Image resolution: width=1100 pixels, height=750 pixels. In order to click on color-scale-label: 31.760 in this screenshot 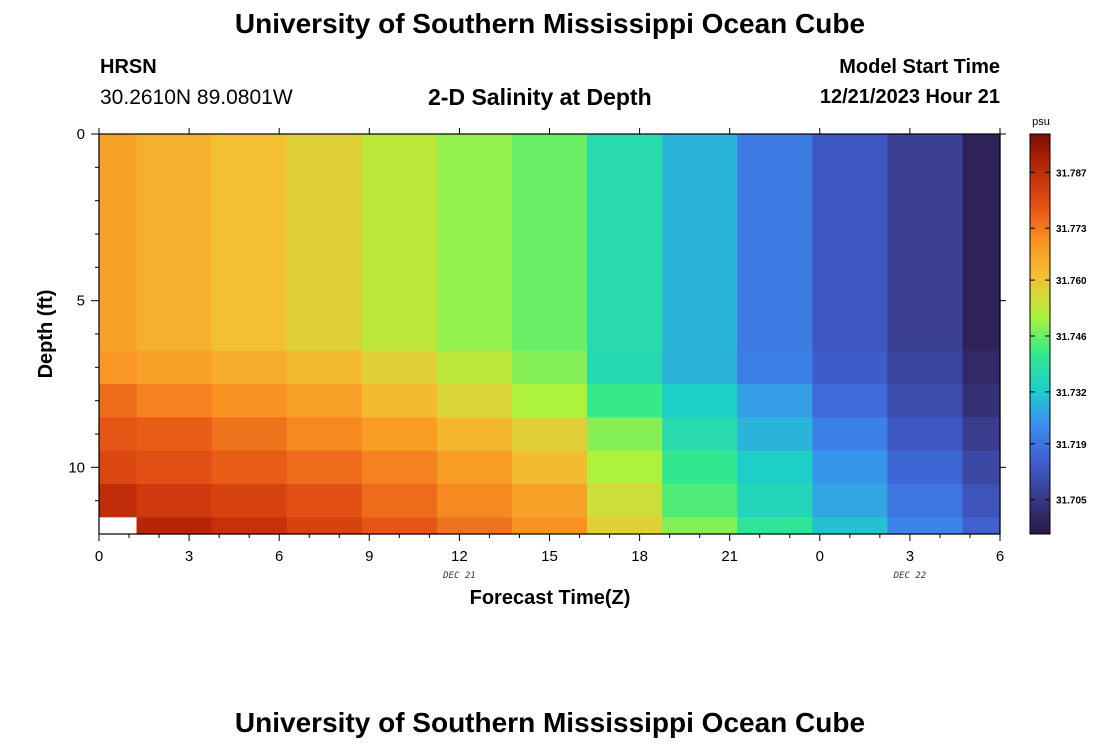, I will do `click(1071, 281)`.